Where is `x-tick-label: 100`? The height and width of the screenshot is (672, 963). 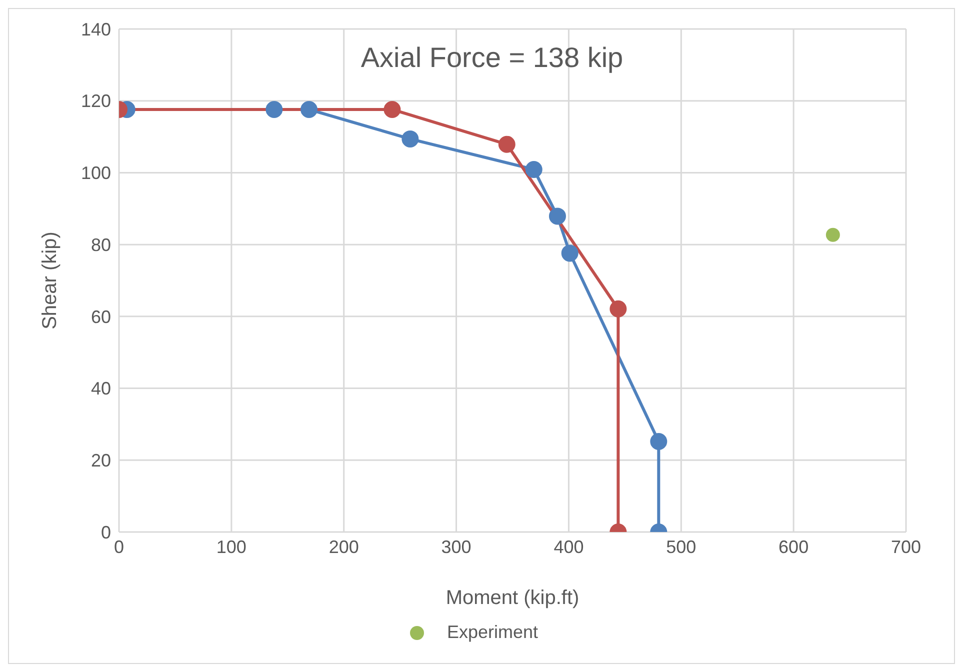 x-tick-label: 100 is located at coordinates (231, 546).